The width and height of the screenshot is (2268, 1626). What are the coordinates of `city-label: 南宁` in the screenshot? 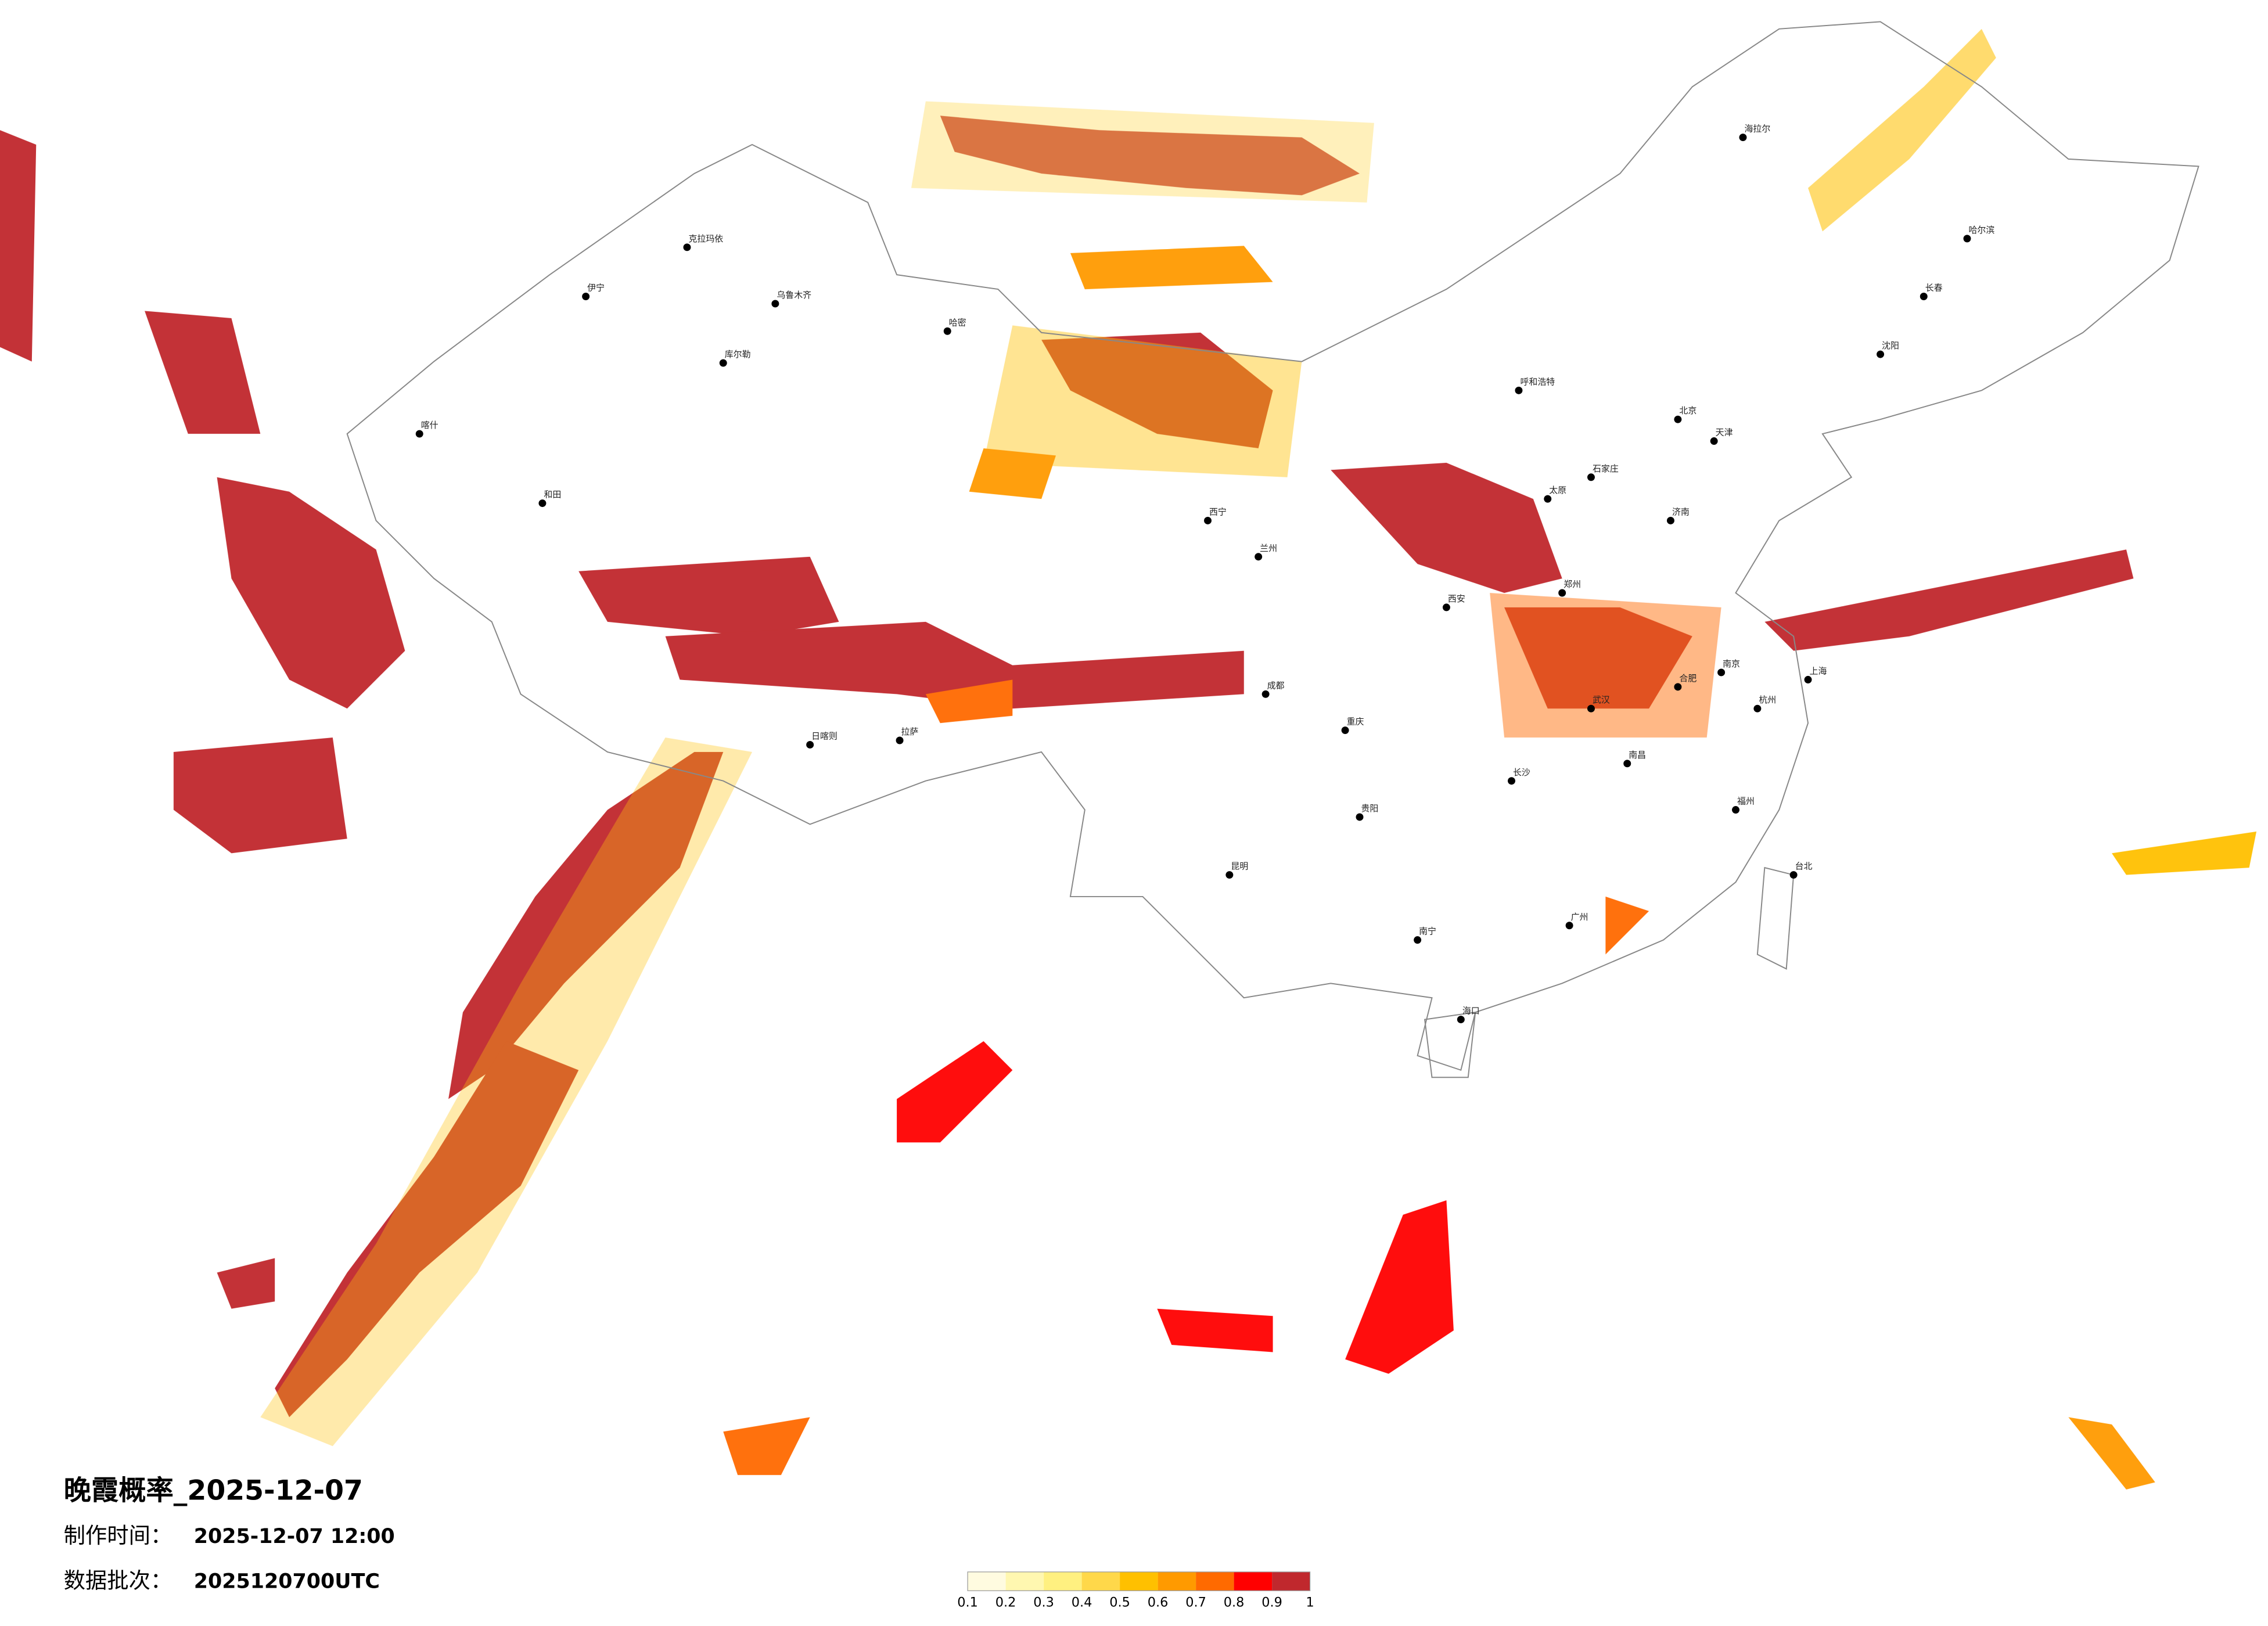 It's located at (1427, 931).